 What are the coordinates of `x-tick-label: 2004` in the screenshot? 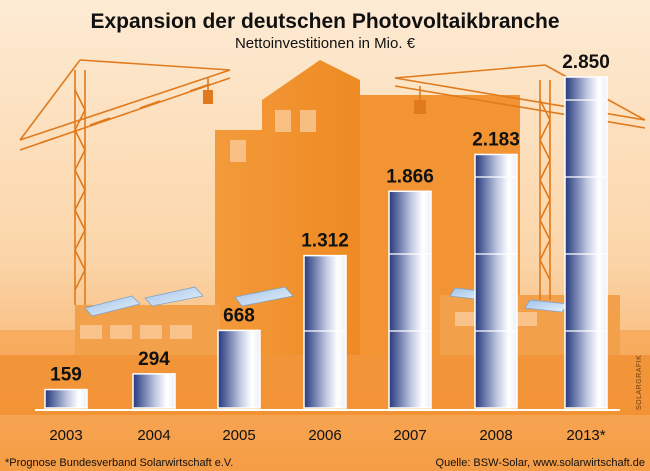 It's located at (153, 435).